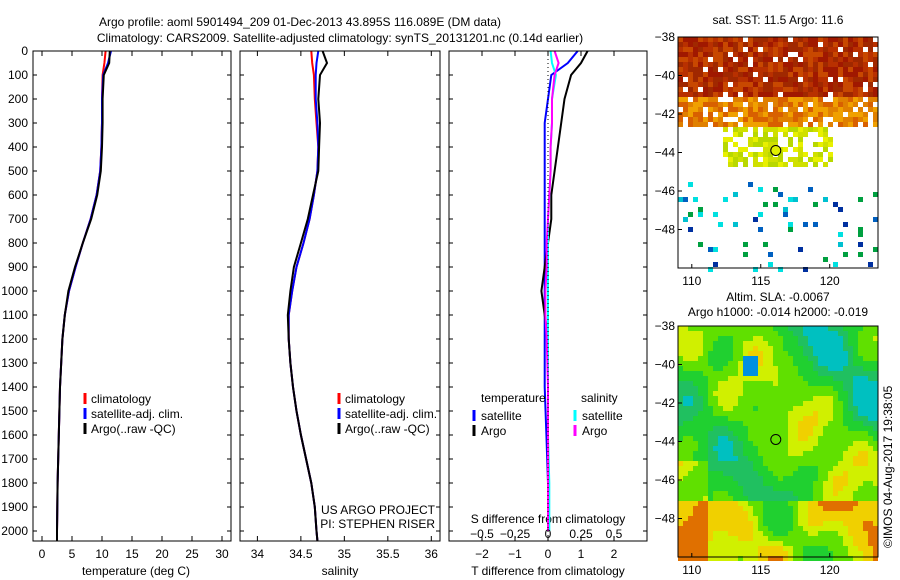 This screenshot has height=580, width=900. I want to click on x-tick-label: 20, so click(162, 554).